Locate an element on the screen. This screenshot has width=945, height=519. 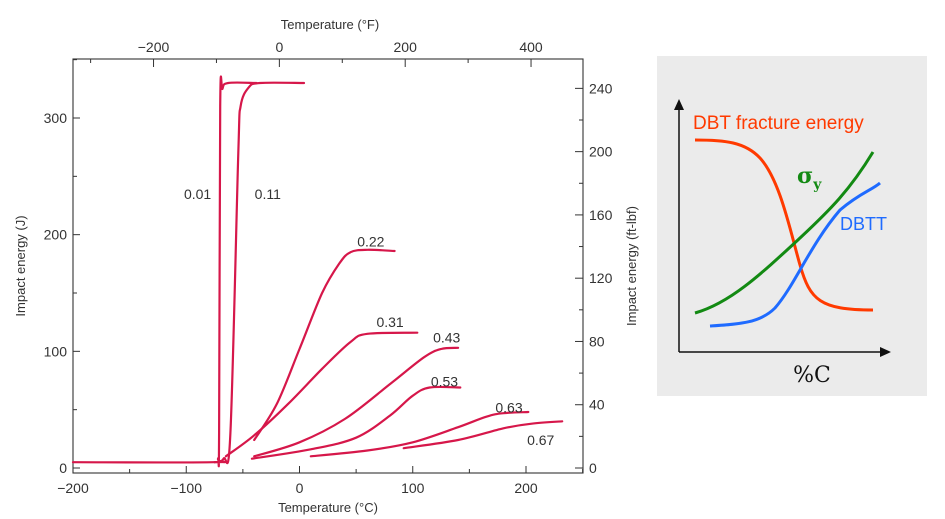
curve-label: 0.11 is located at coordinates (268, 194).